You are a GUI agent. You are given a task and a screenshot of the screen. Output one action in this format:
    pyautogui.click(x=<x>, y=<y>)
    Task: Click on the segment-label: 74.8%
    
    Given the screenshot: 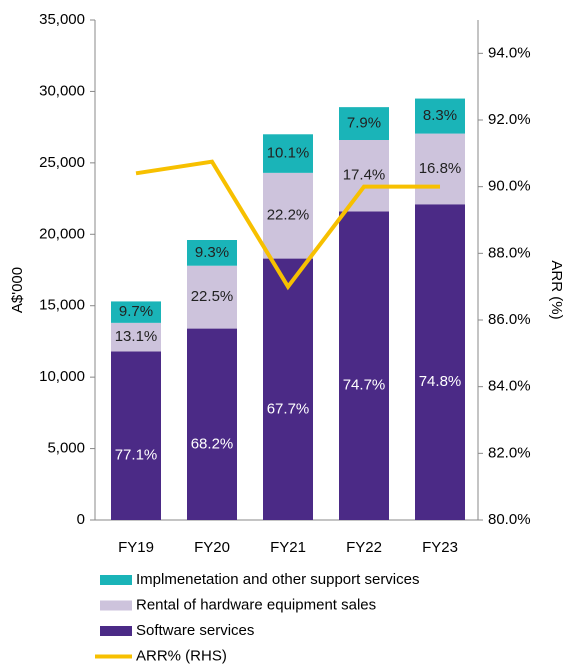 What is the action you would take?
    pyautogui.click(x=440, y=381)
    